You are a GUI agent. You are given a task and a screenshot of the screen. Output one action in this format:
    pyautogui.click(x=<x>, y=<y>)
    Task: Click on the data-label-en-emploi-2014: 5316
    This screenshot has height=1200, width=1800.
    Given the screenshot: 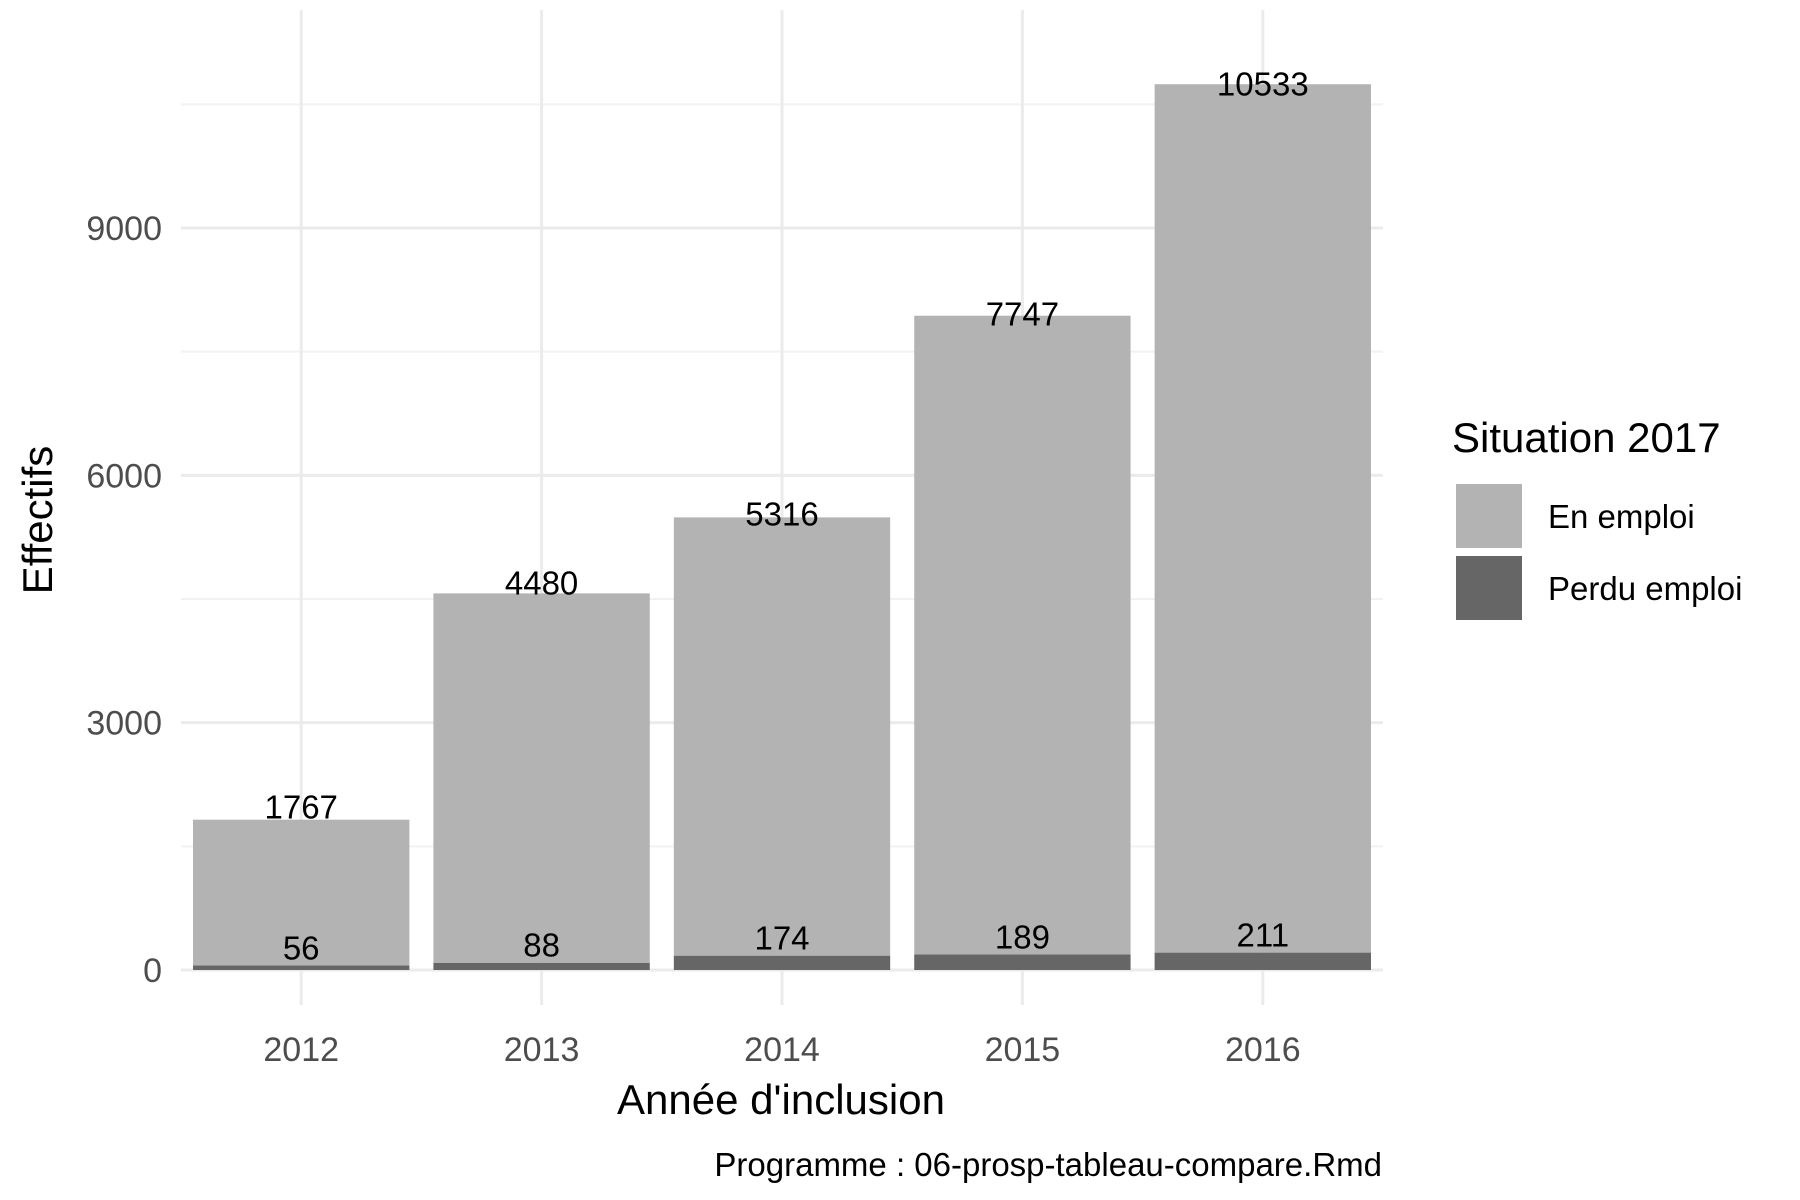 What is the action you would take?
    pyautogui.click(x=781, y=514)
    